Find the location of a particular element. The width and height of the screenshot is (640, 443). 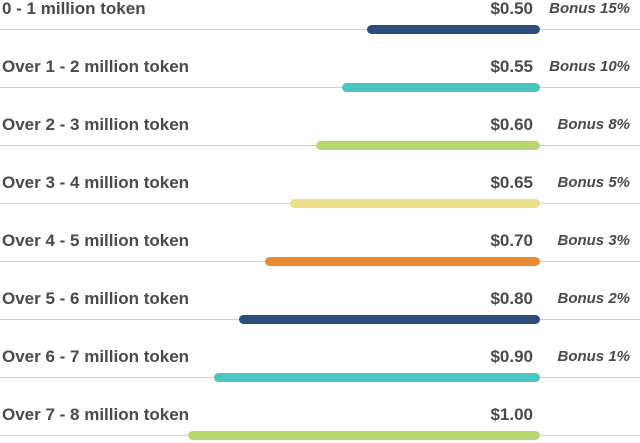

tier-bonus: Bonus 15% is located at coordinates (589, 8).